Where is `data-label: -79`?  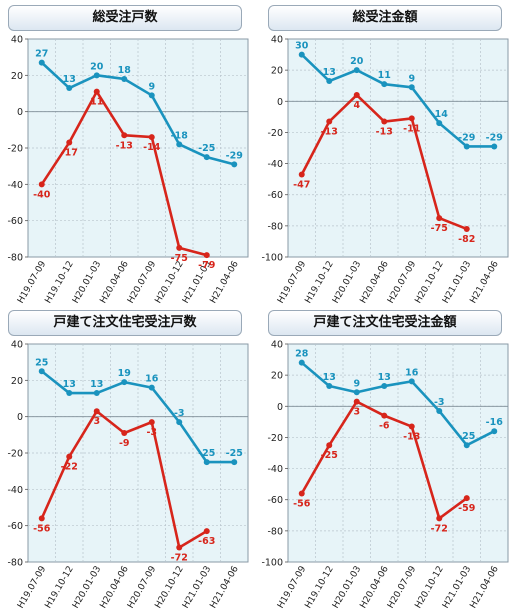
data-label: -79 is located at coordinates (206, 265).